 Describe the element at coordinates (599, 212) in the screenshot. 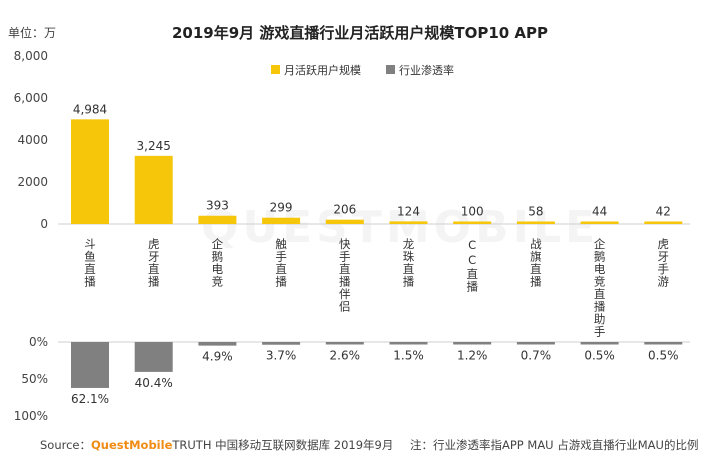

I see `bar-value-label: 44` at that location.